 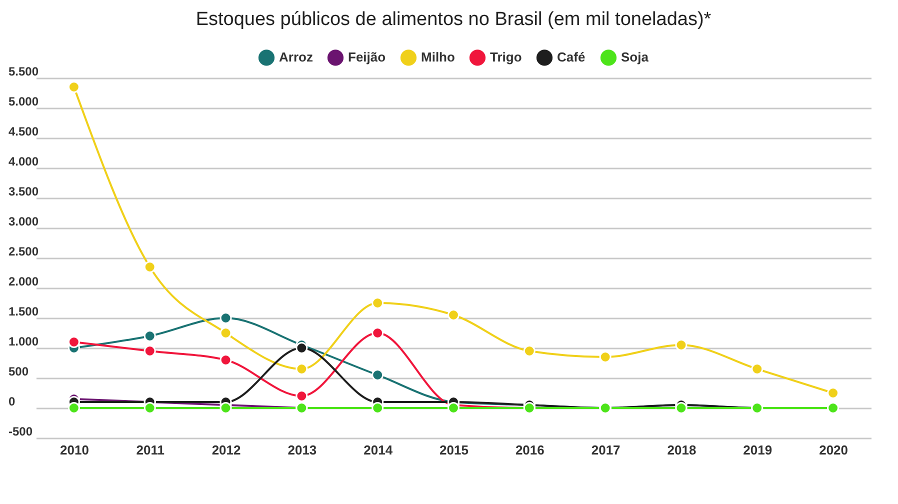 I want to click on legend-label: Soja, so click(x=635, y=57).